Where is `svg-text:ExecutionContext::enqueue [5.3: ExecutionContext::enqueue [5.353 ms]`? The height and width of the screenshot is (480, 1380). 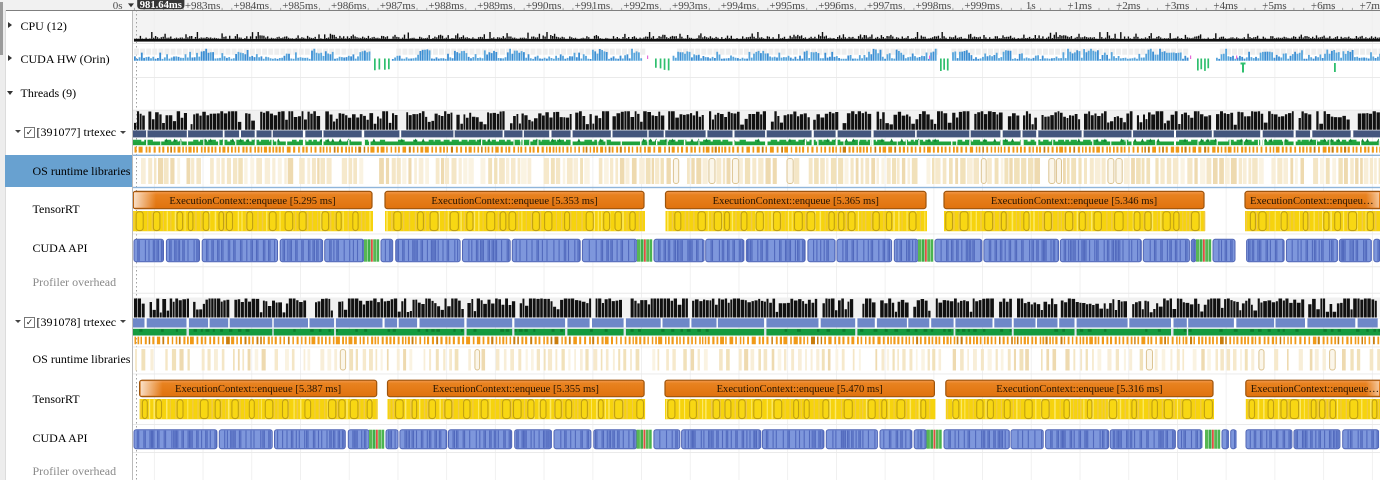 svg-text:ExecutionContext::enqueue [5.3: ExecutionContext::enqueue [5.353 ms] is located at coordinates (514, 201).